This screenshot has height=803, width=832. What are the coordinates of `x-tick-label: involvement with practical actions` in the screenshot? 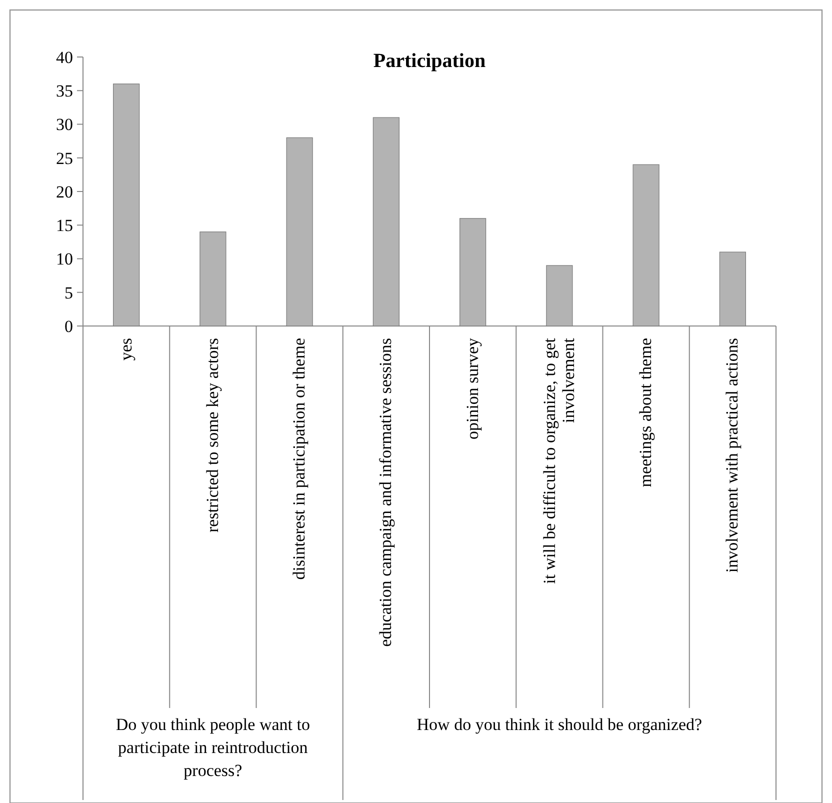 It's located at (732, 455).